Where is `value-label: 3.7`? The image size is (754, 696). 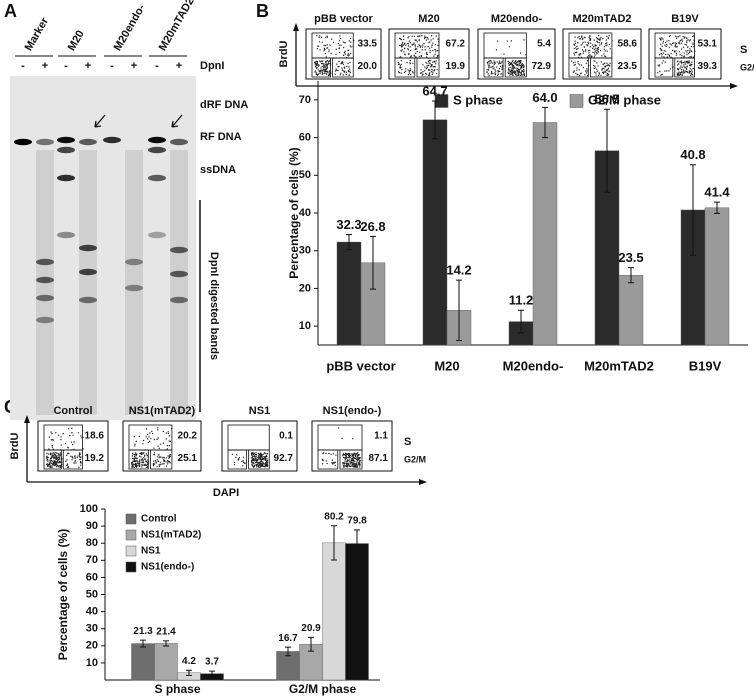 value-label: 3.7 is located at coordinates (212, 662).